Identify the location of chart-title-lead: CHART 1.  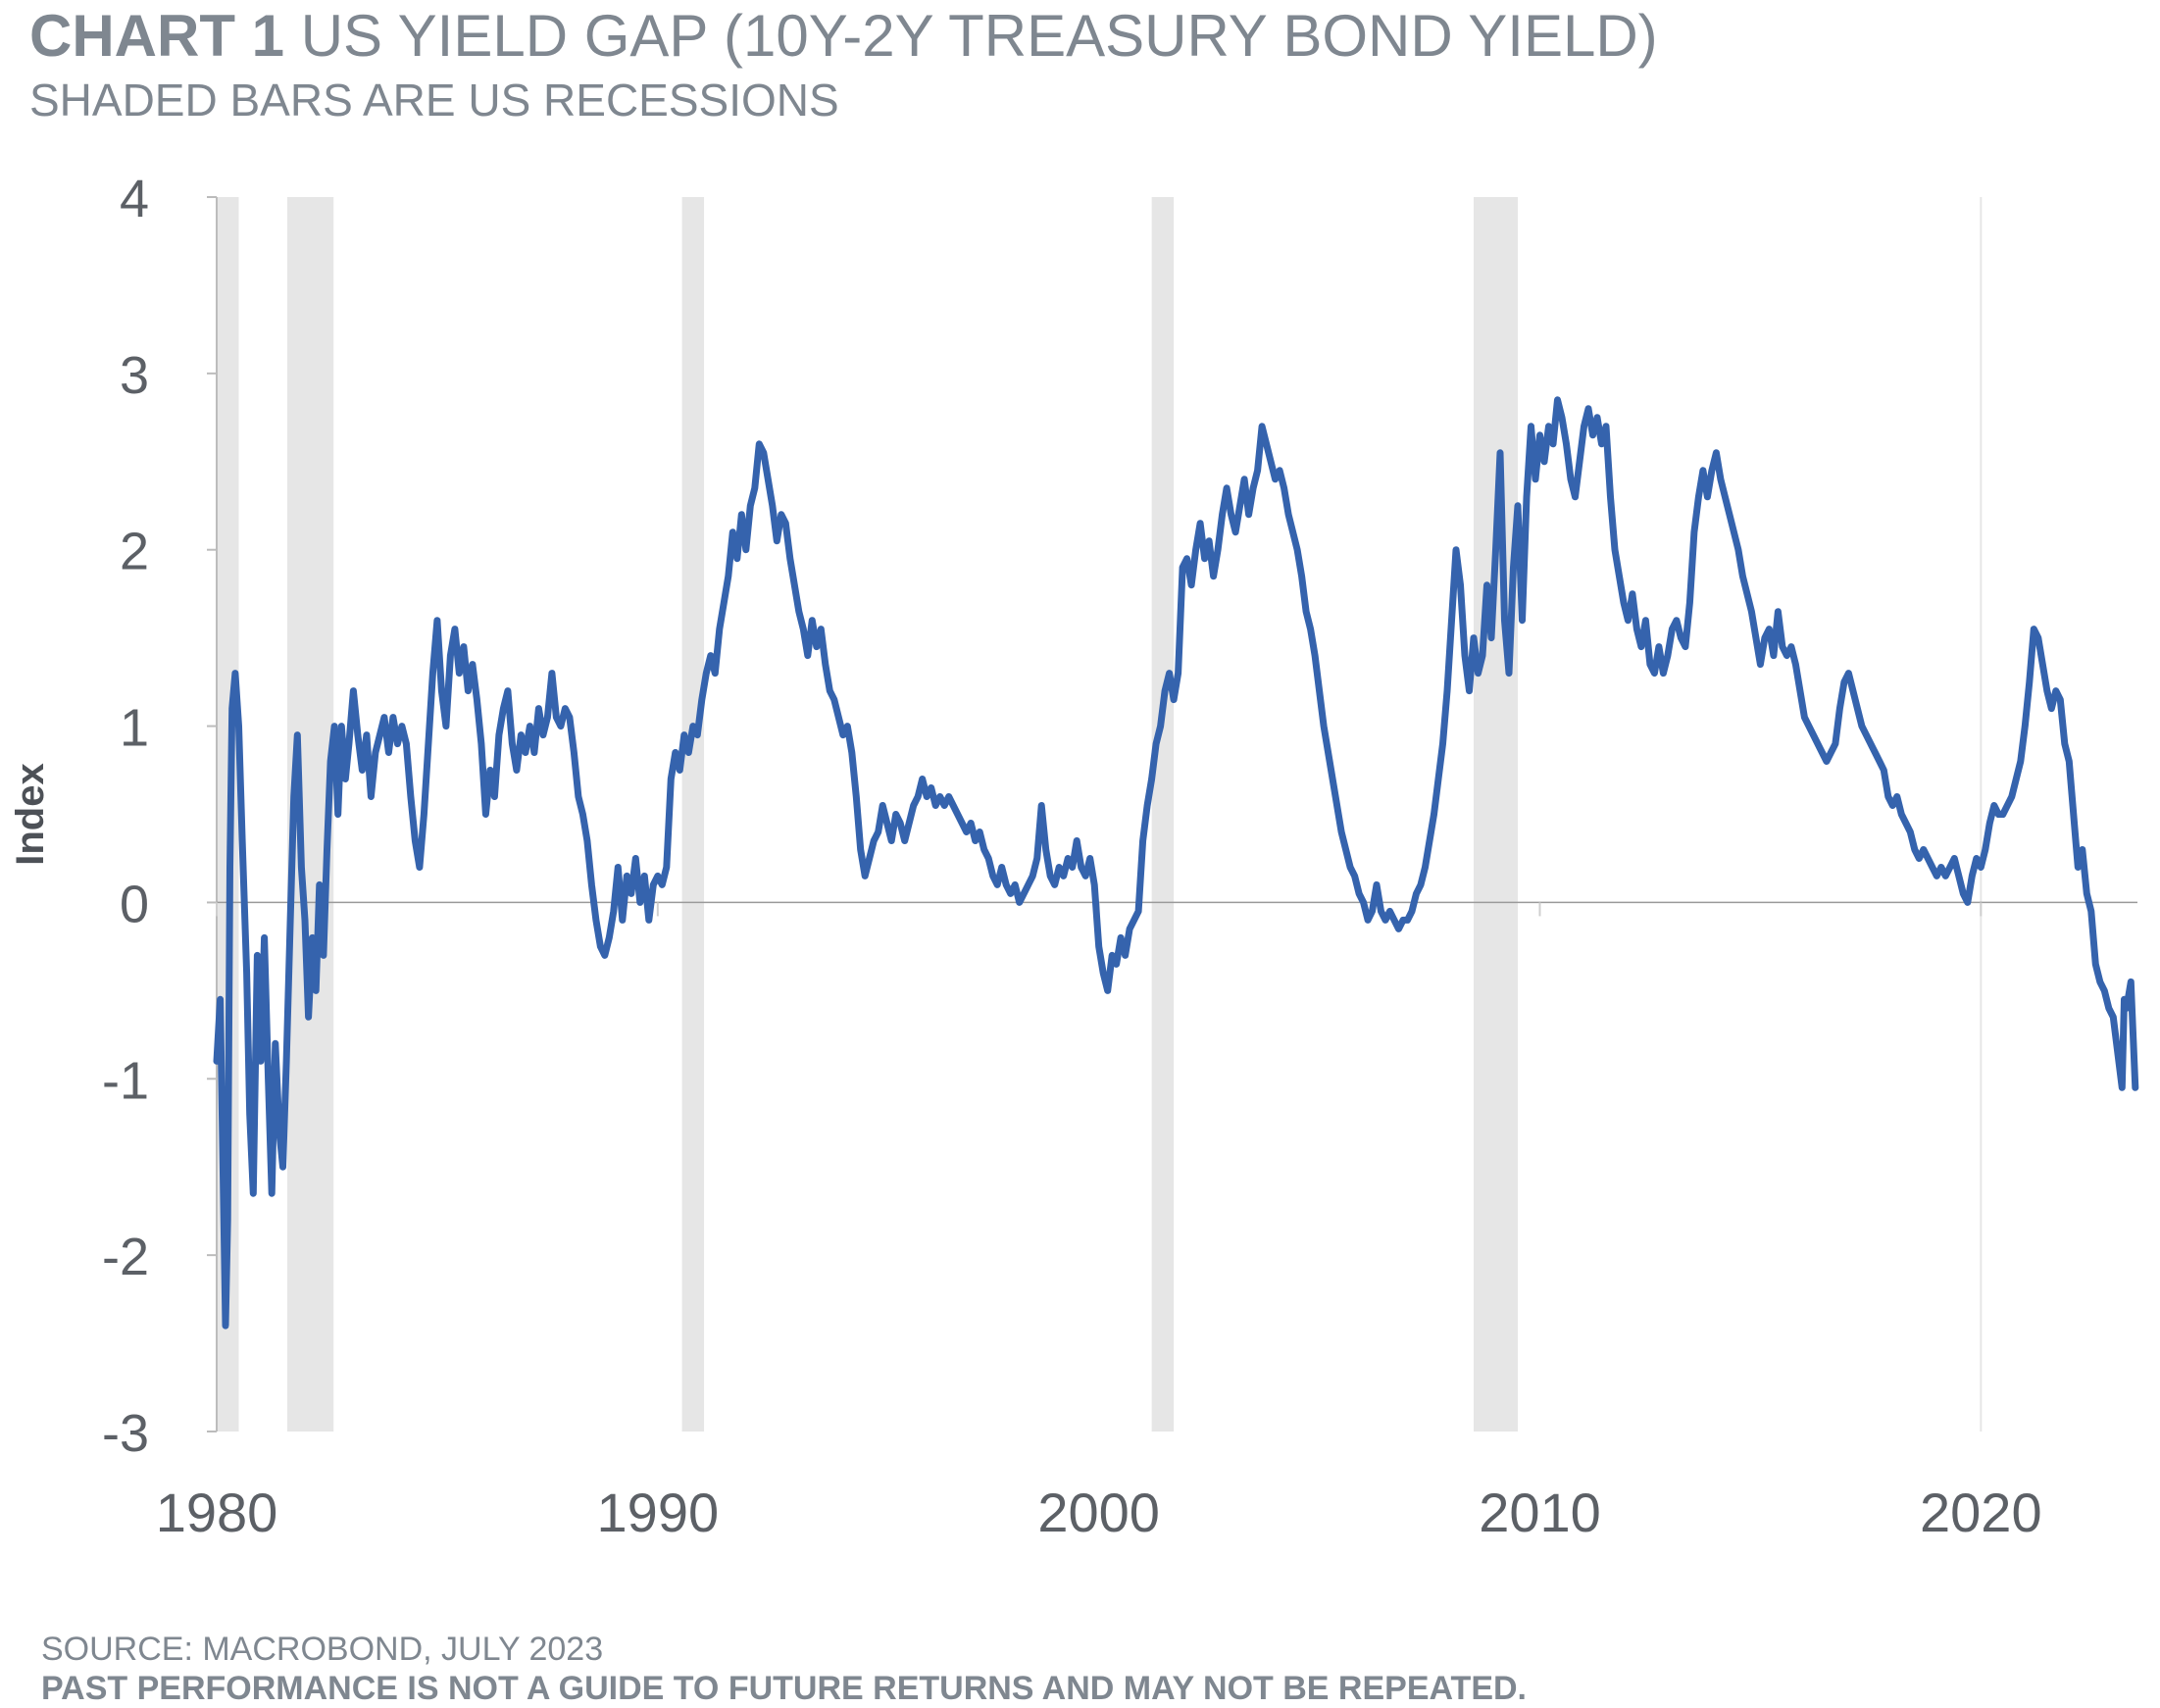
(157, 36).